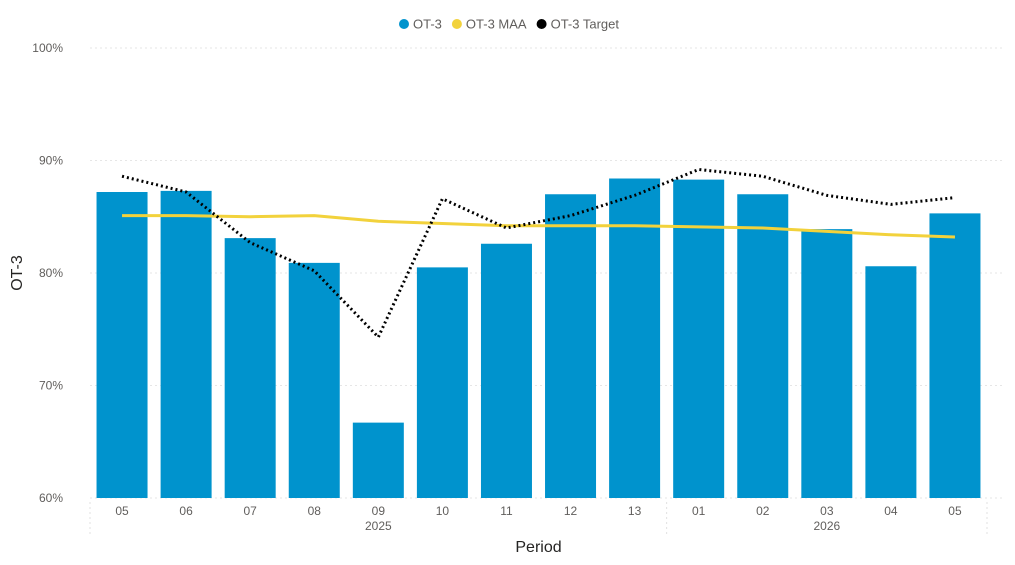  Describe the element at coordinates (17, 273) in the screenshot. I see `y-axis-title: OT-3` at that location.